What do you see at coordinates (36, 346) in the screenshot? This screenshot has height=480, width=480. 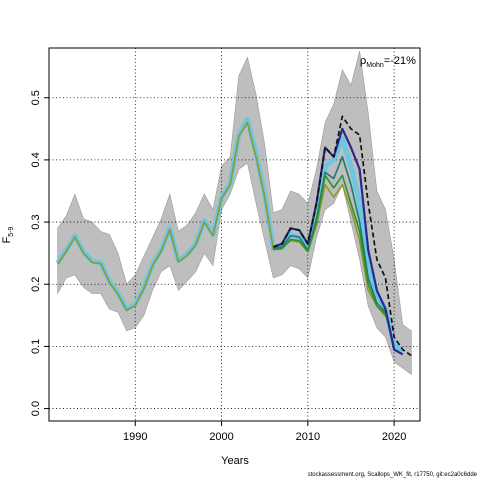 I see `y-tick-label: 0.1` at bounding box center [36, 346].